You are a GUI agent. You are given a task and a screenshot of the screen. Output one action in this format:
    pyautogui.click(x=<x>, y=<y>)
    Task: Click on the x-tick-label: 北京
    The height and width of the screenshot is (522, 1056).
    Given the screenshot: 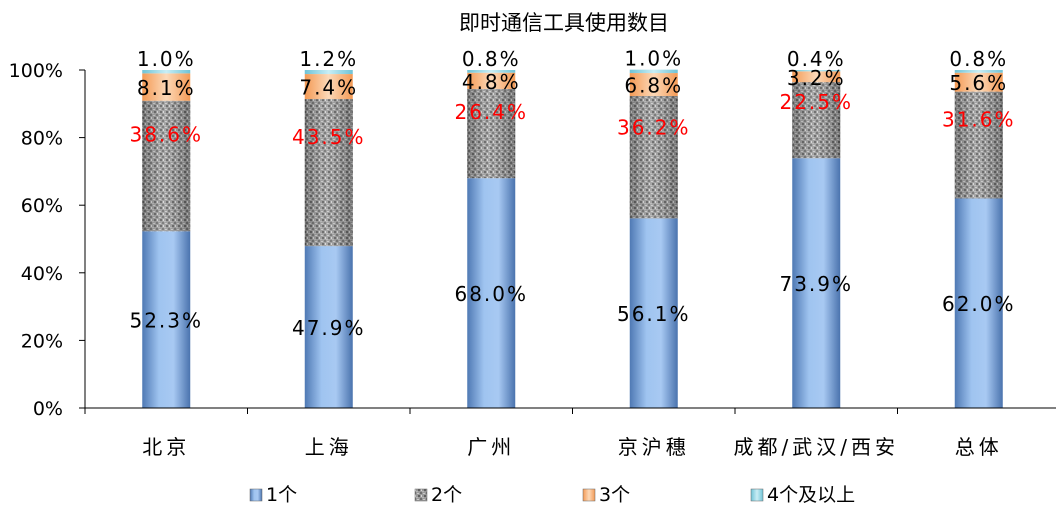 What is the action you would take?
    pyautogui.click(x=166, y=447)
    